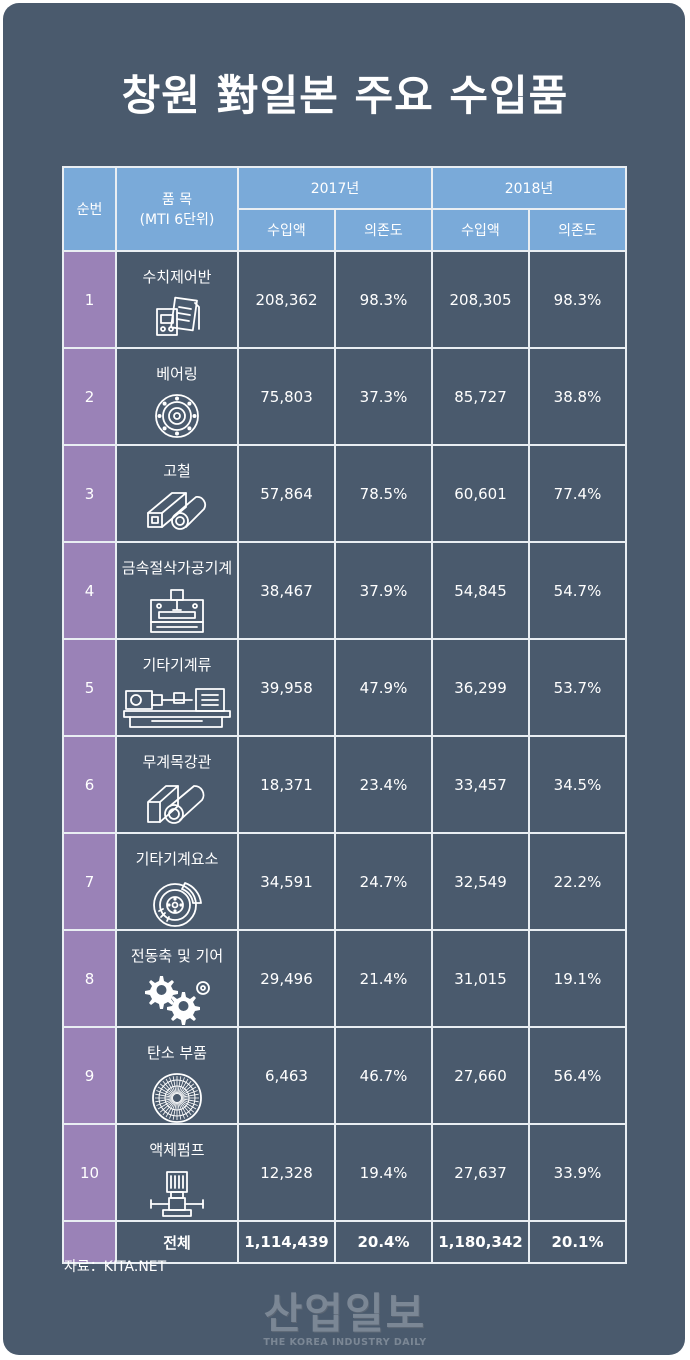 The width and height of the screenshot is (690, 1360). What do you see at coordinates (480, 784) in the screenshot?
I see `amount-2018-cell: 33,457` at bounding box center [480, 784].